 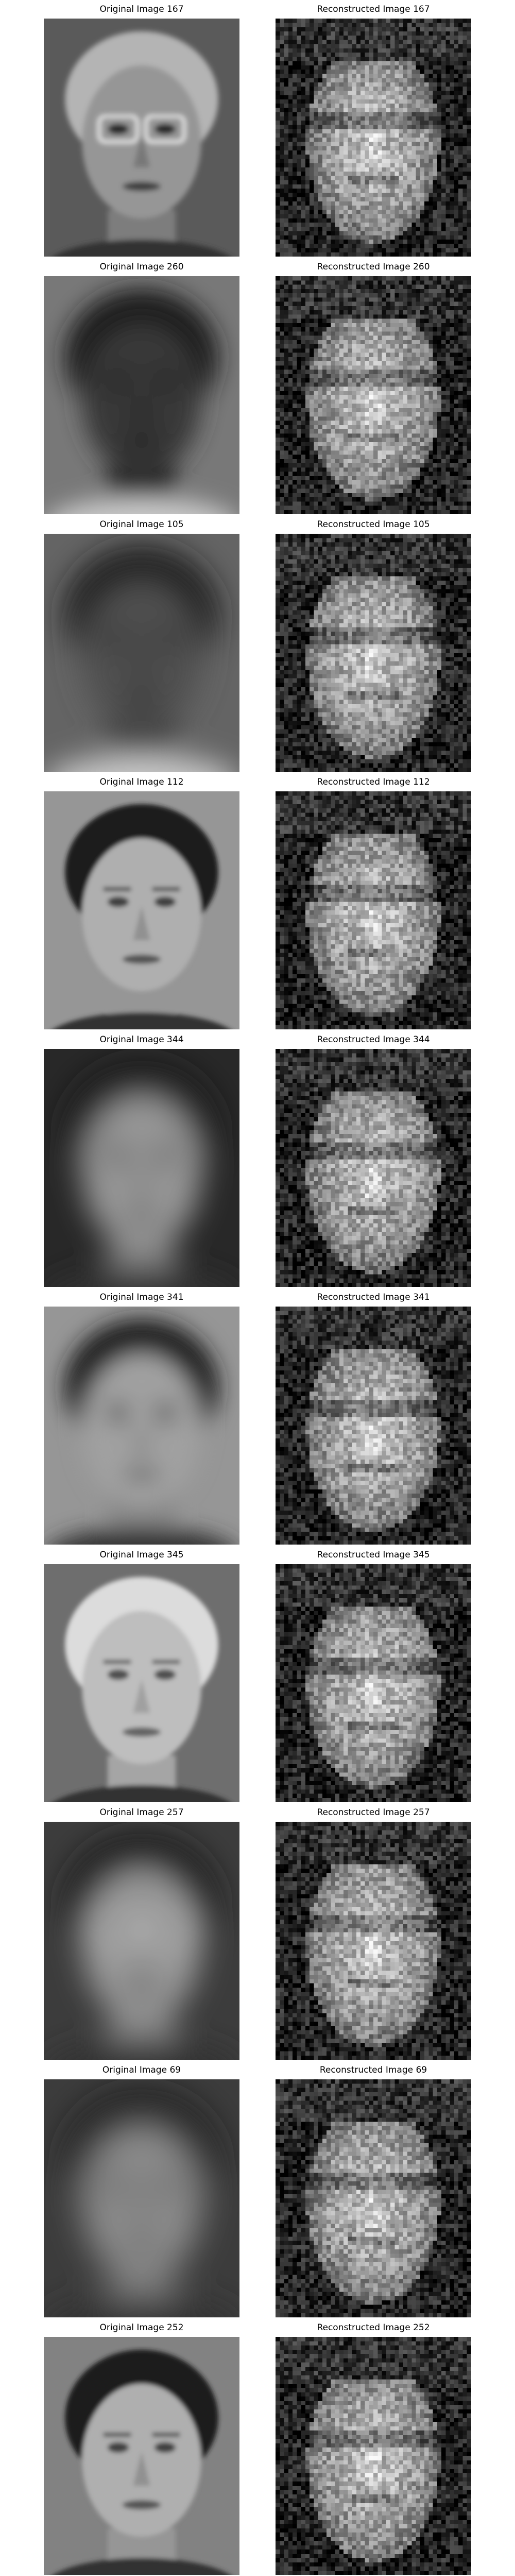 I want to click on reconstructed-image-title: Reconstructed Image 69, so click(x=374, y=2070).